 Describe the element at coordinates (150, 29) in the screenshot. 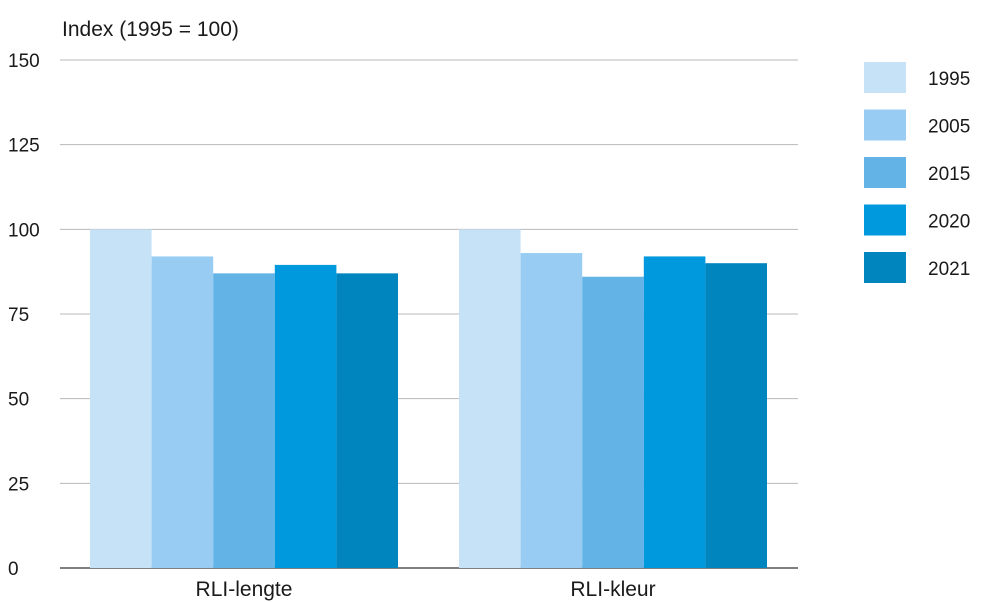

I see `y-axis-title: Index (1995 = 100)` at that location.